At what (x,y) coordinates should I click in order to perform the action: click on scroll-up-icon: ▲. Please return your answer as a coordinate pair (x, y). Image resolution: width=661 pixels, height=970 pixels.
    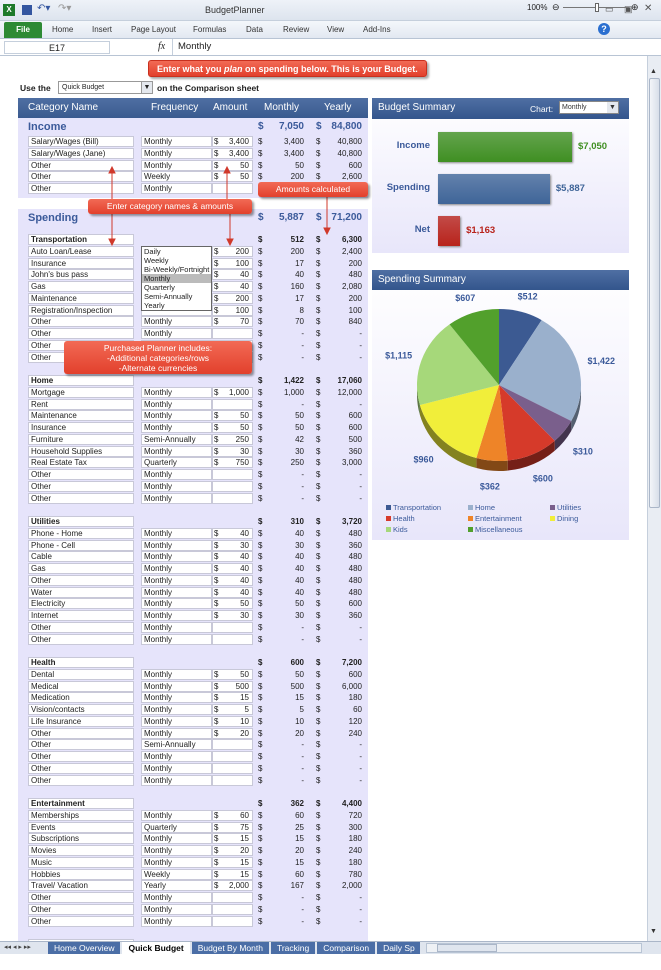
    Looking at the image, I should click on (653, 71).